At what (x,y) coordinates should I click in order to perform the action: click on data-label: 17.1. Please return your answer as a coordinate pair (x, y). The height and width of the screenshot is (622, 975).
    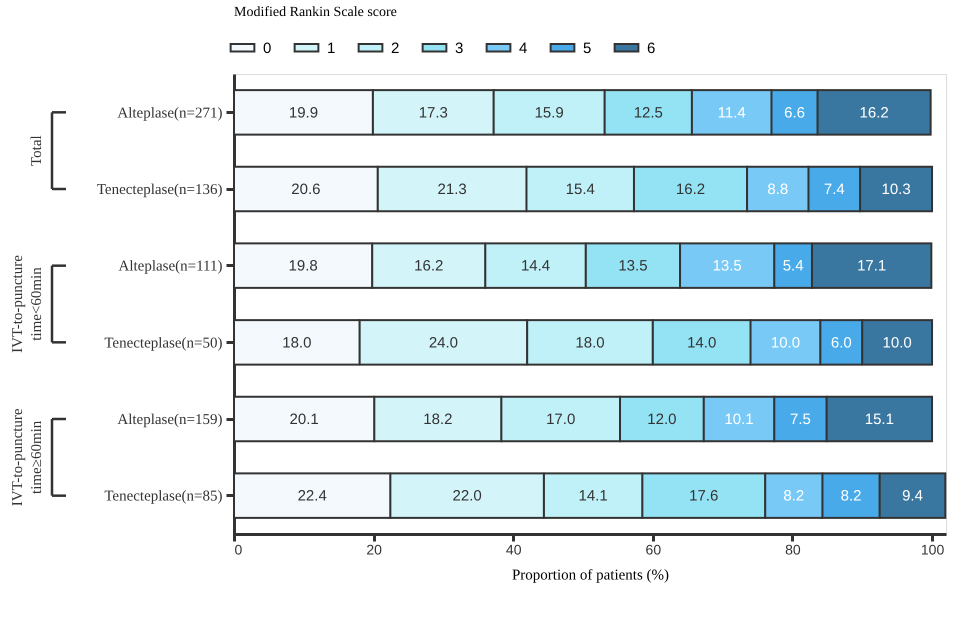
    Looking at the image, I should click on (871, 266).